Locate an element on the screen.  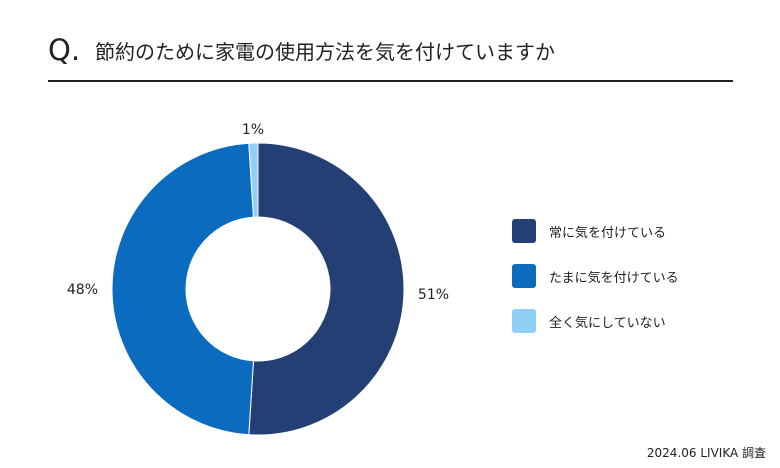
page-title: 節約のために家電の使用方法を気を付けていますか is located at coordinates (325, 52).